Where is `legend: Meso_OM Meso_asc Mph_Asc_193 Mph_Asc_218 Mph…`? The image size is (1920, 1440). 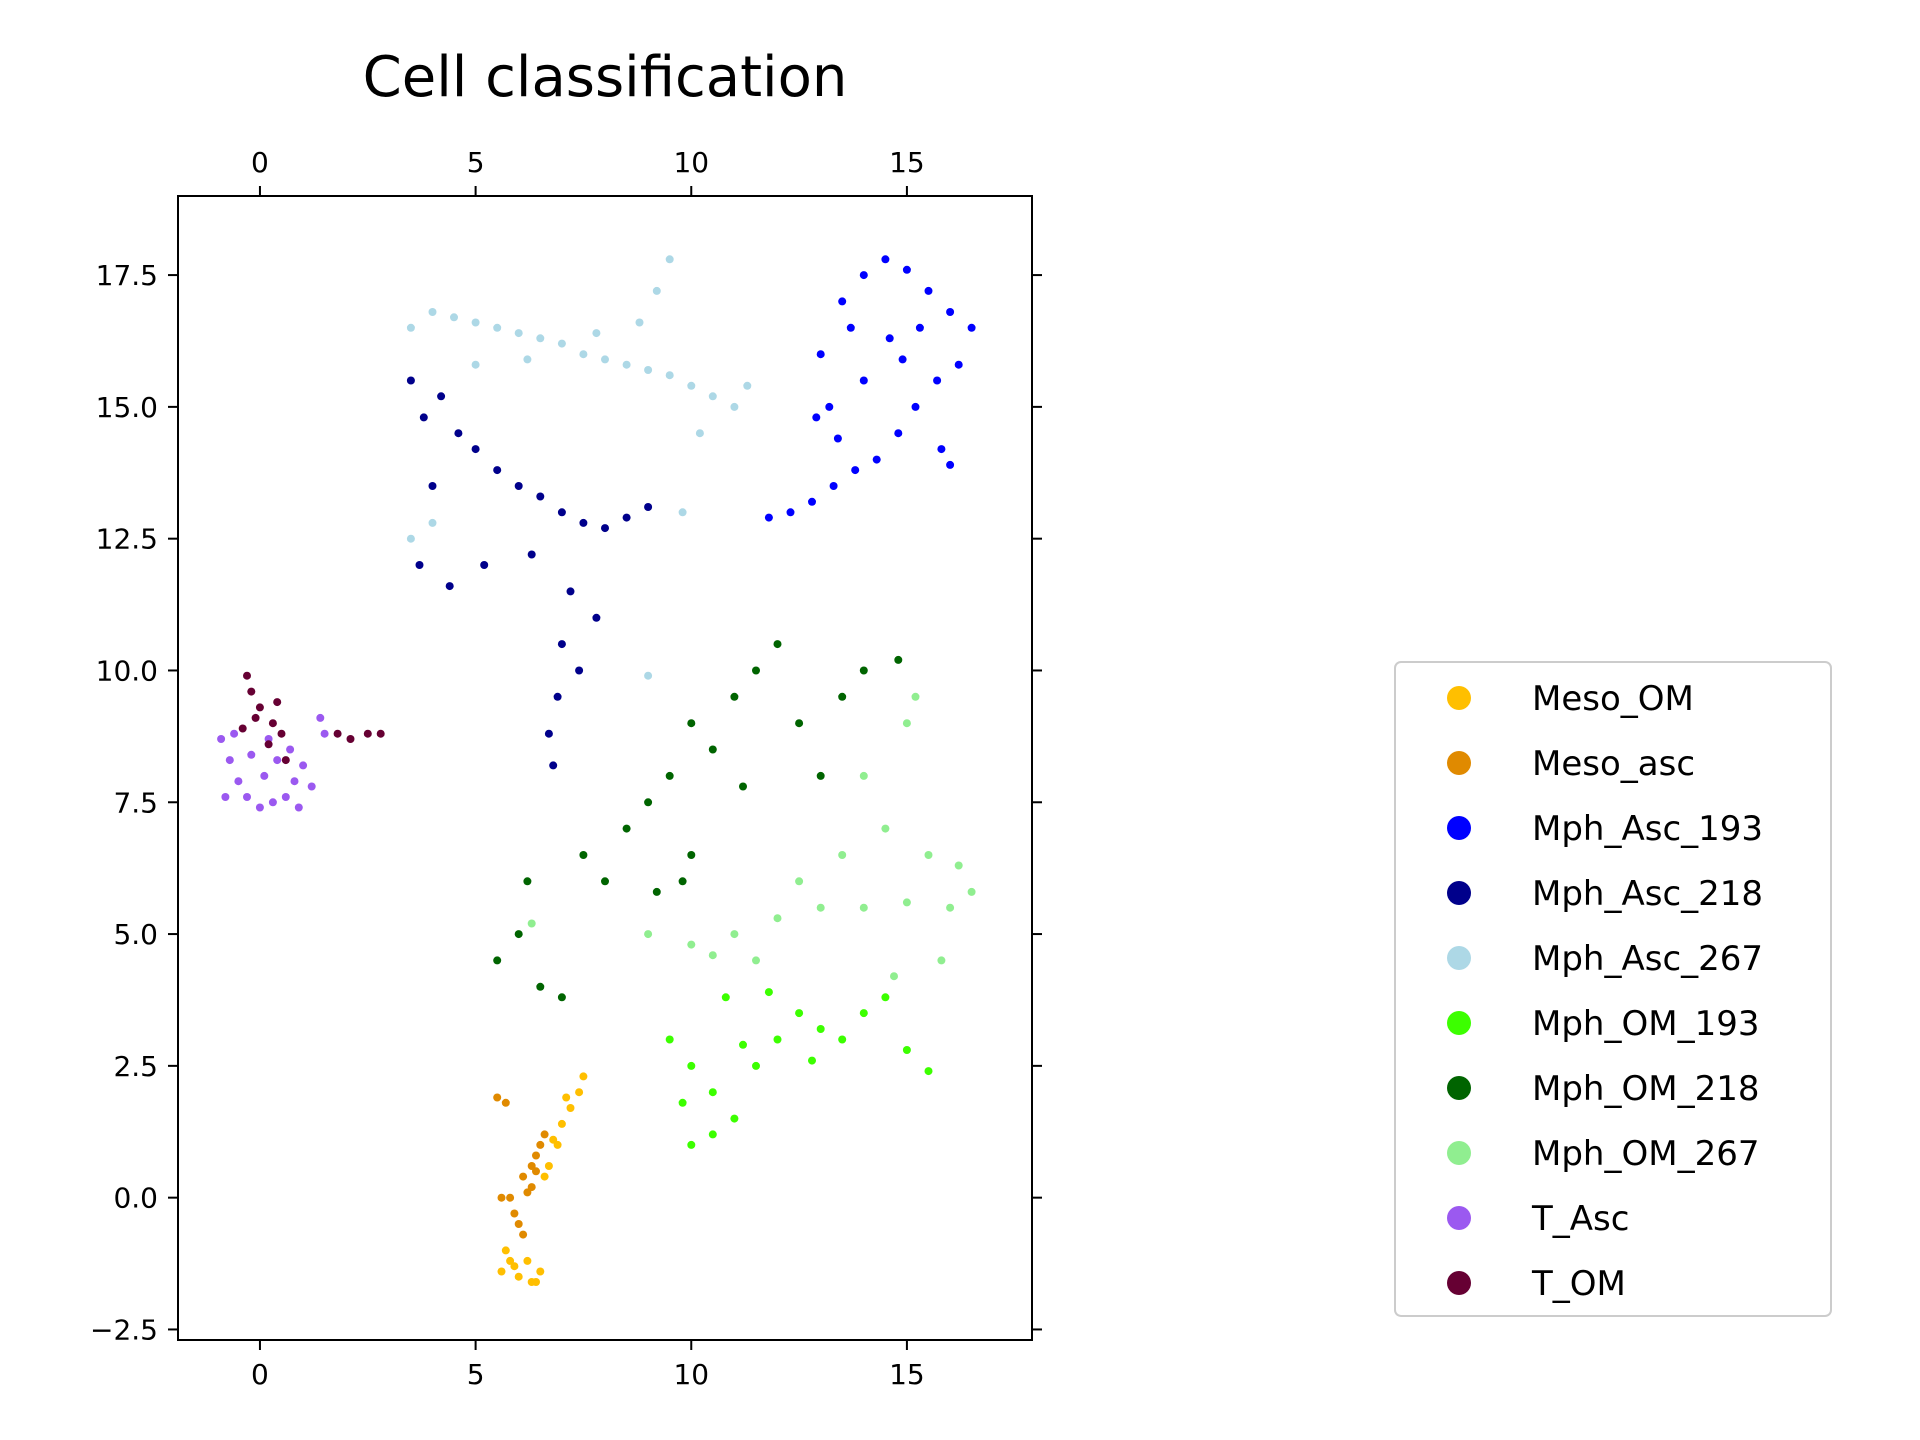
legend: Meso_OM Meso_asc Mph_Asc_193 Mph_Asc_218 Mph… is located at coordinates (1613, 989).